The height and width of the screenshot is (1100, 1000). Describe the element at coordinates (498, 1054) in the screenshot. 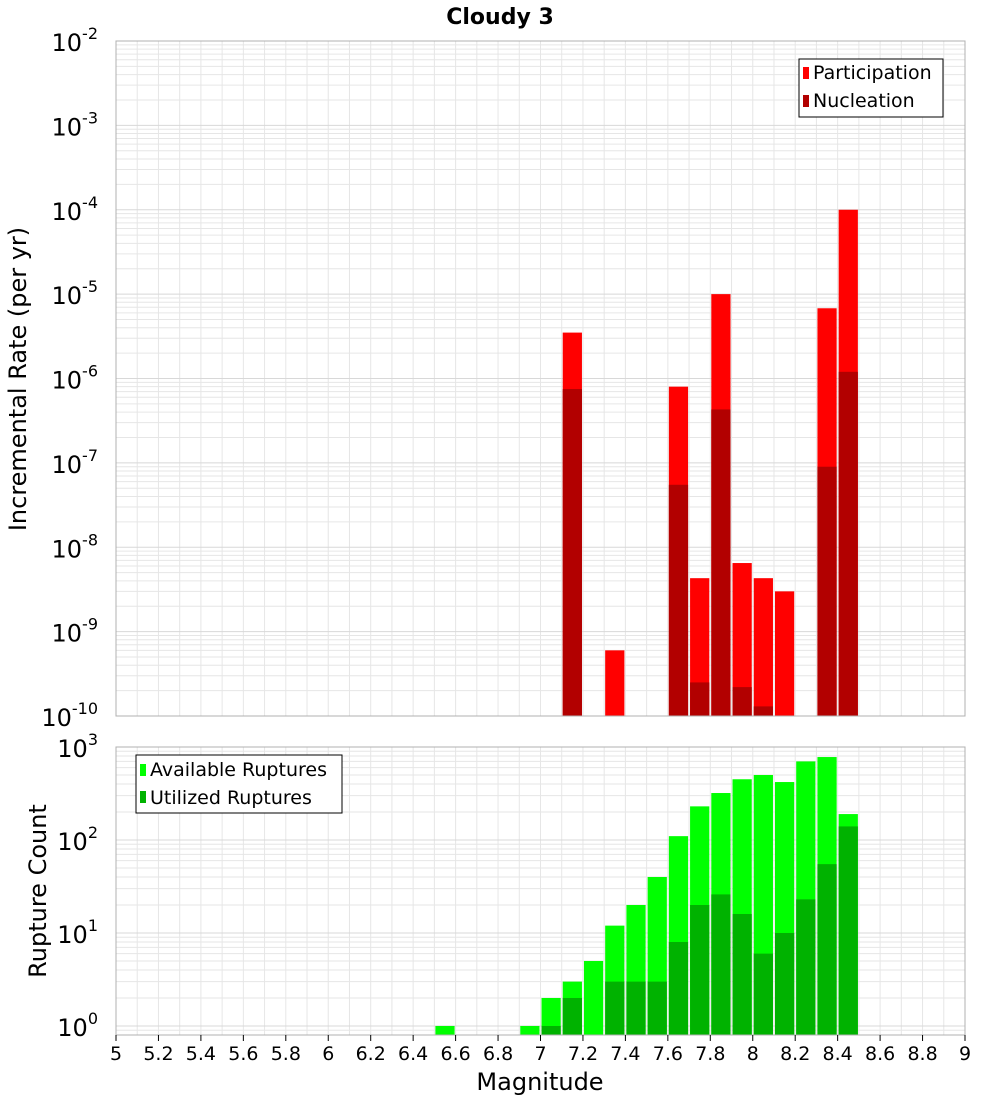

I see `x-tick-label: 6.8` at that location.